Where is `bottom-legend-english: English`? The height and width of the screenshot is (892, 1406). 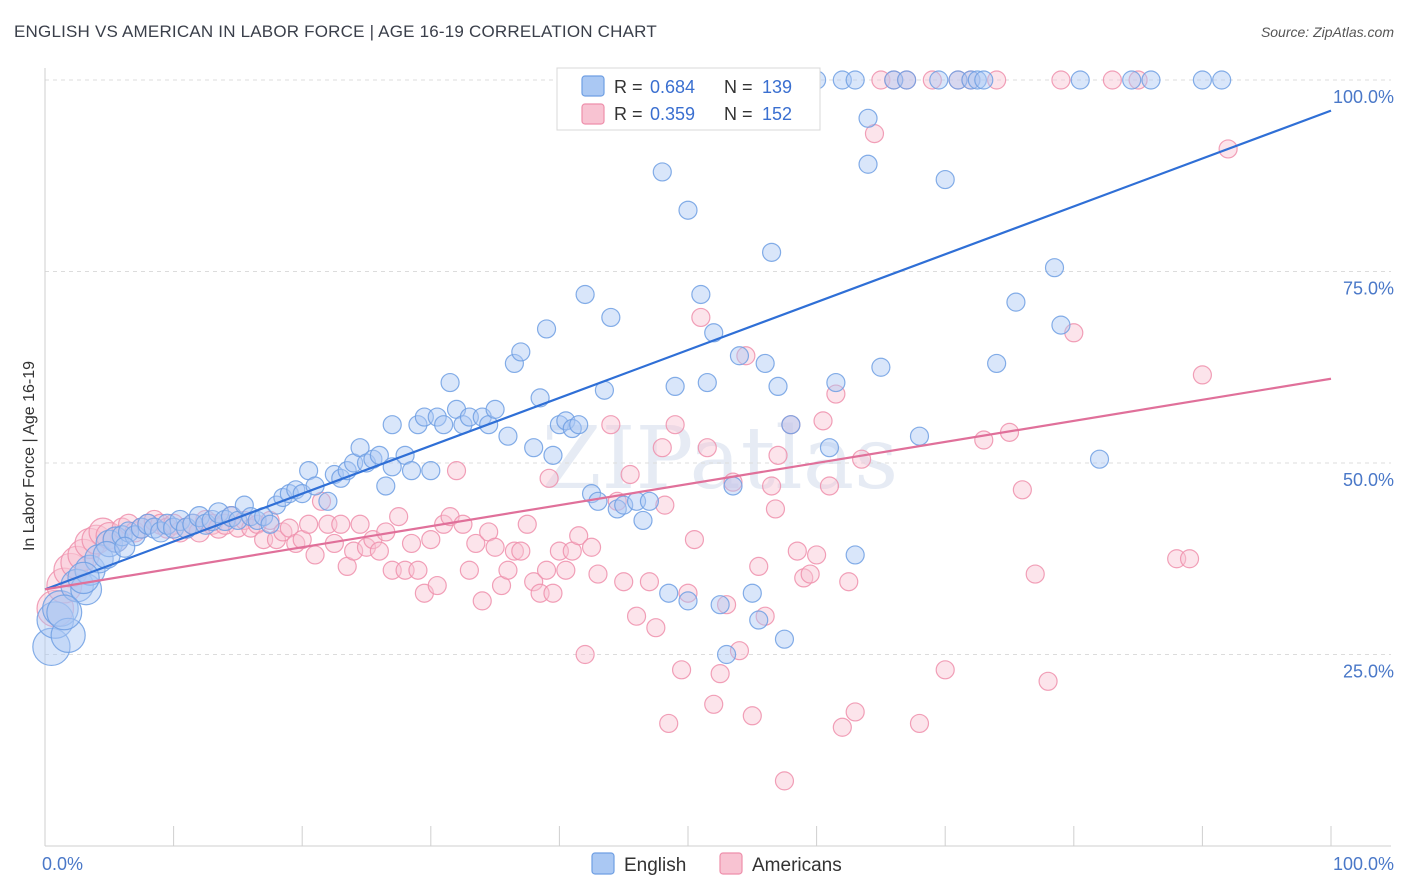
bottom-legend-english: English is located at coordinates (655, 865).